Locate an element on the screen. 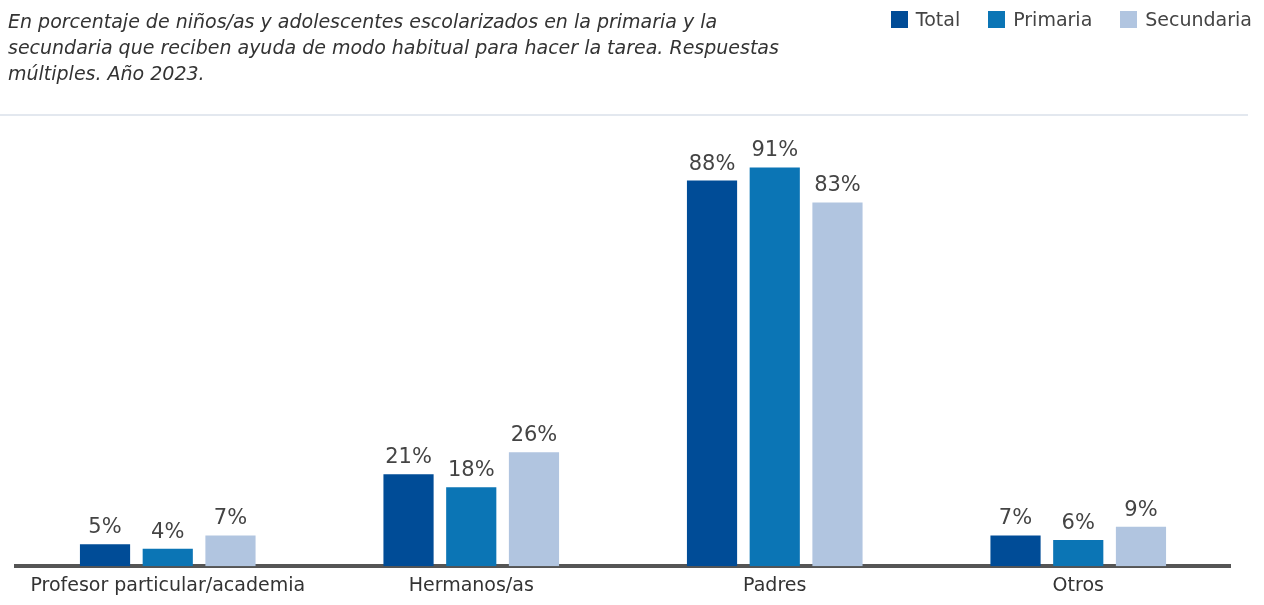  data-label: 4% is located at coordinates (168, 530).